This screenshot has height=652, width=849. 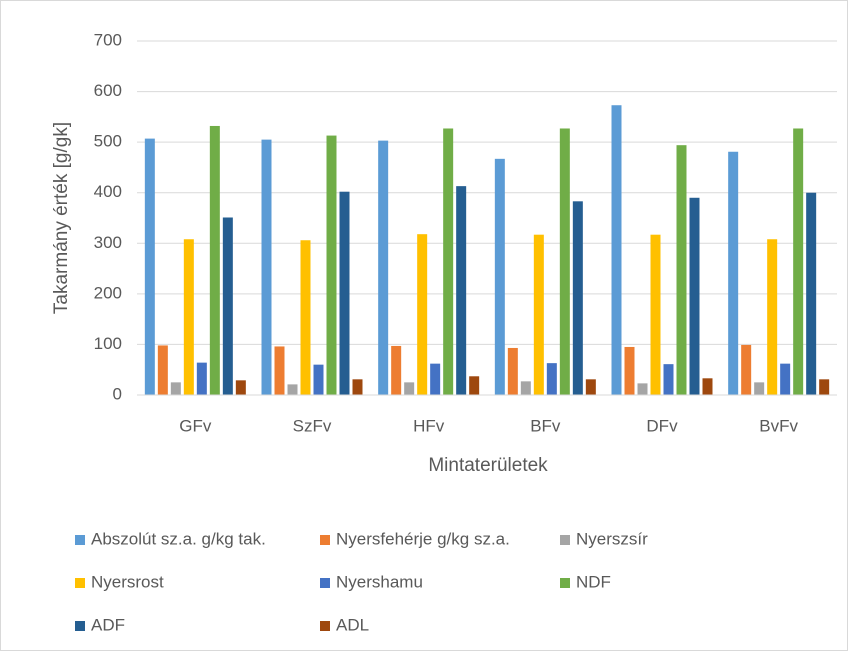 What do you see at coordinates (429, 425) in the screenshot?
I see `x-tick-label: HFv` at bounding box center [429, 425].